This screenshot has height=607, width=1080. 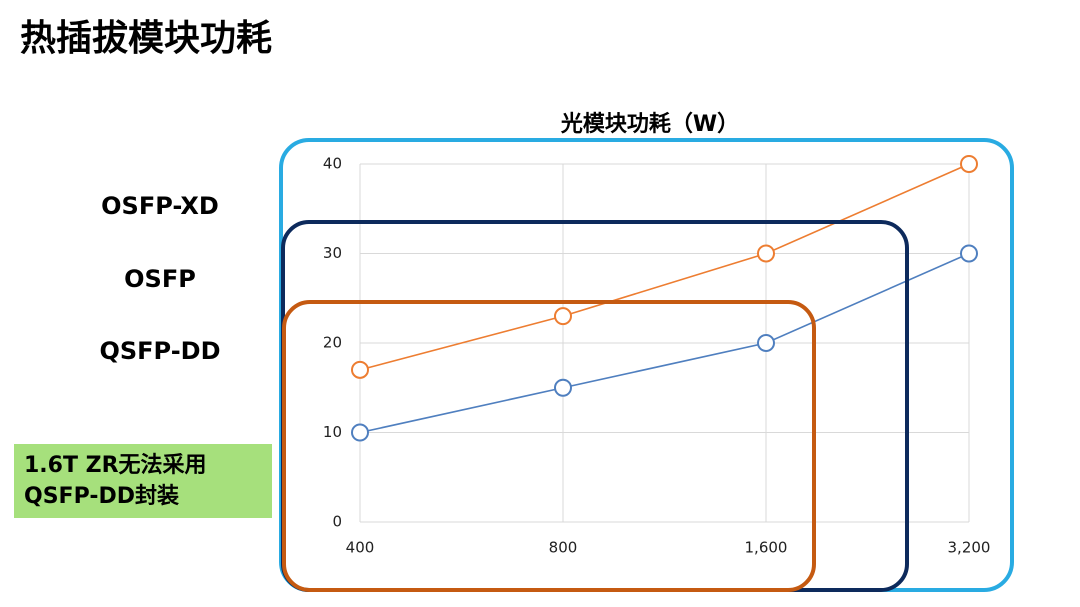 I want to click on form-factor-label: OSFP, so click(x=160, y=279).